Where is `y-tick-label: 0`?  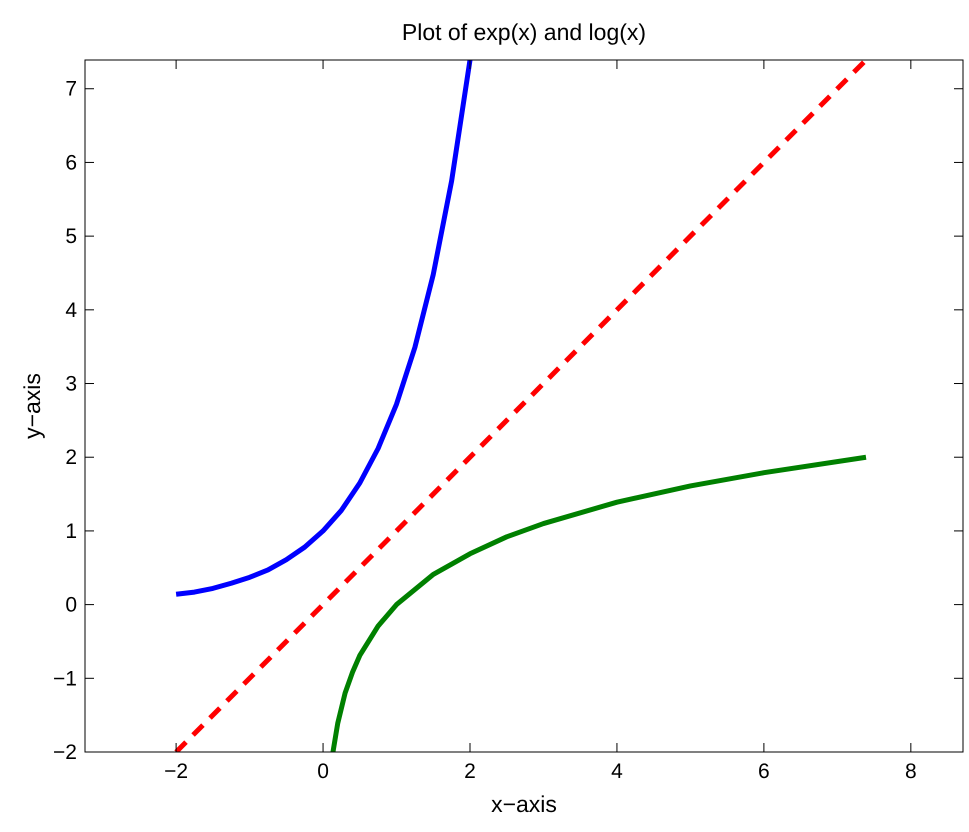 y-tick-label: 0 is located at coordinates (71, 605).